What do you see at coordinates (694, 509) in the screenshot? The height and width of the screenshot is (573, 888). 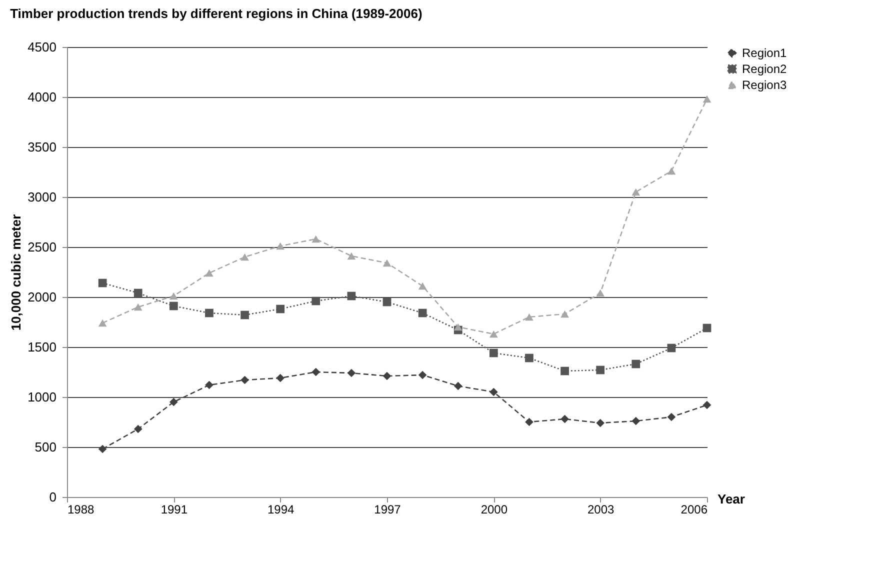 I see `x-tick-label: 2006` at bounding box center [694, 509].